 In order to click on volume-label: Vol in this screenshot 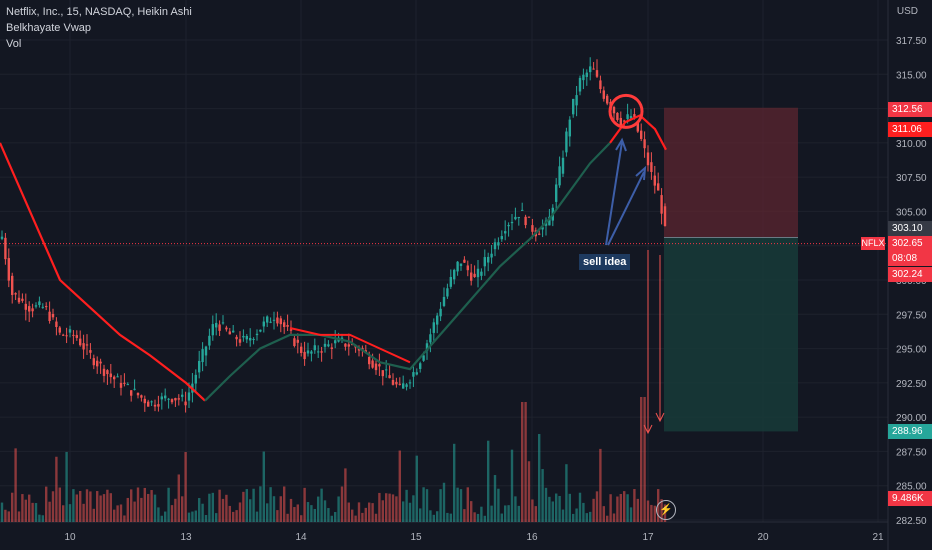, I will do `click(14, 44)`.